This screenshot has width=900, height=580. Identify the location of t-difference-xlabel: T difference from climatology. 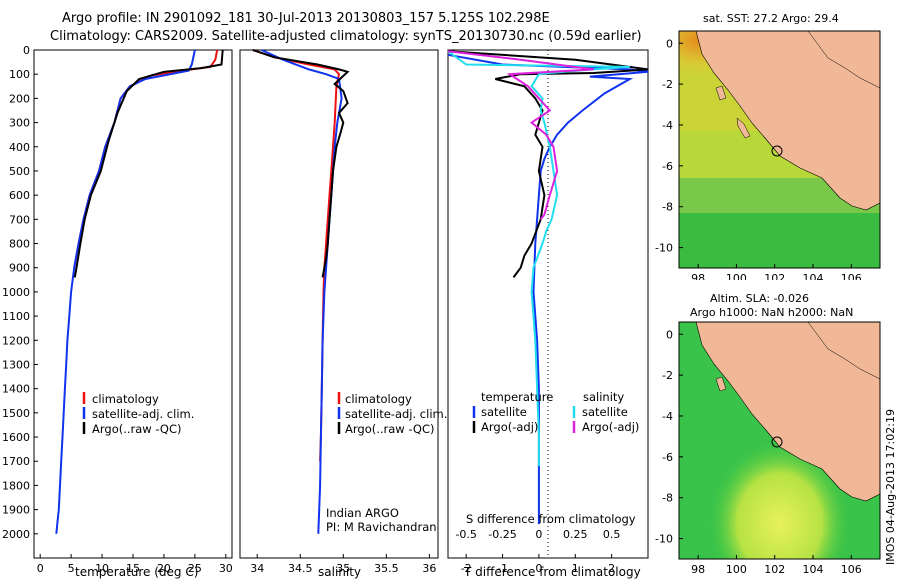
(552, 572).